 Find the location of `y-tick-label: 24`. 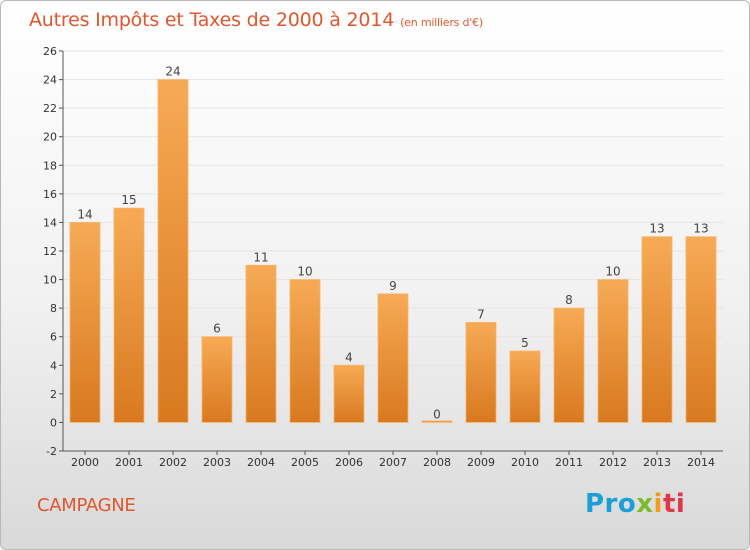

y-tick-label: 24 is located at coordinates (50, 80).